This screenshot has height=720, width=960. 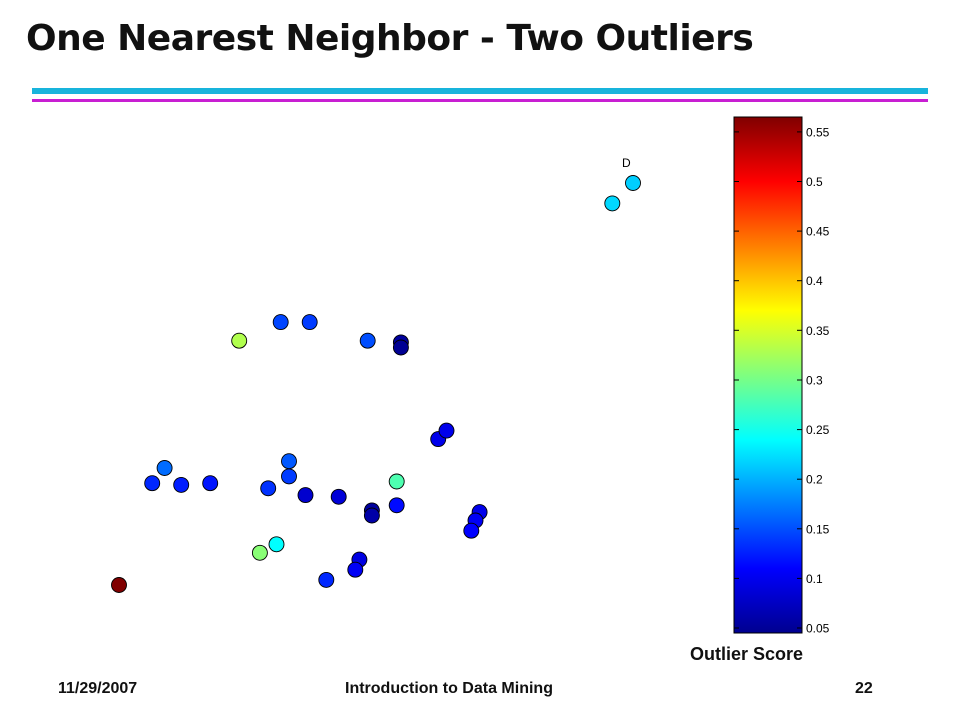 I want to click on colorbar-tick-label-8: 0.45, so click(x=818, y=232).